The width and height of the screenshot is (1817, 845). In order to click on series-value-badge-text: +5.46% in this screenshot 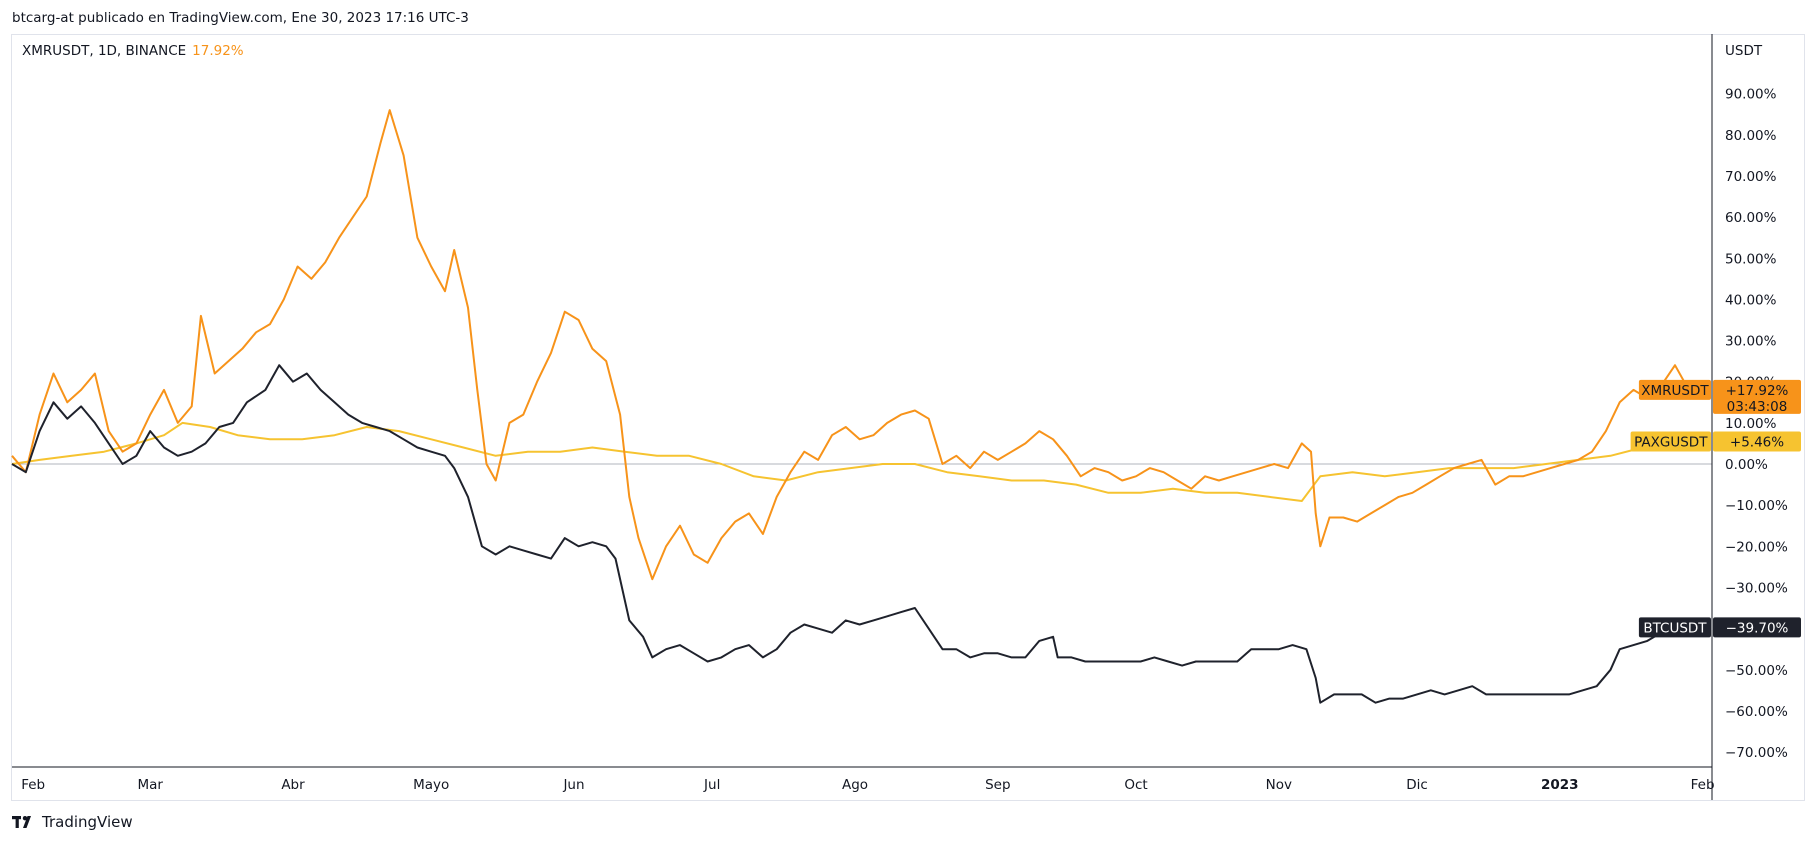, I will do `click(1757, 443)`.